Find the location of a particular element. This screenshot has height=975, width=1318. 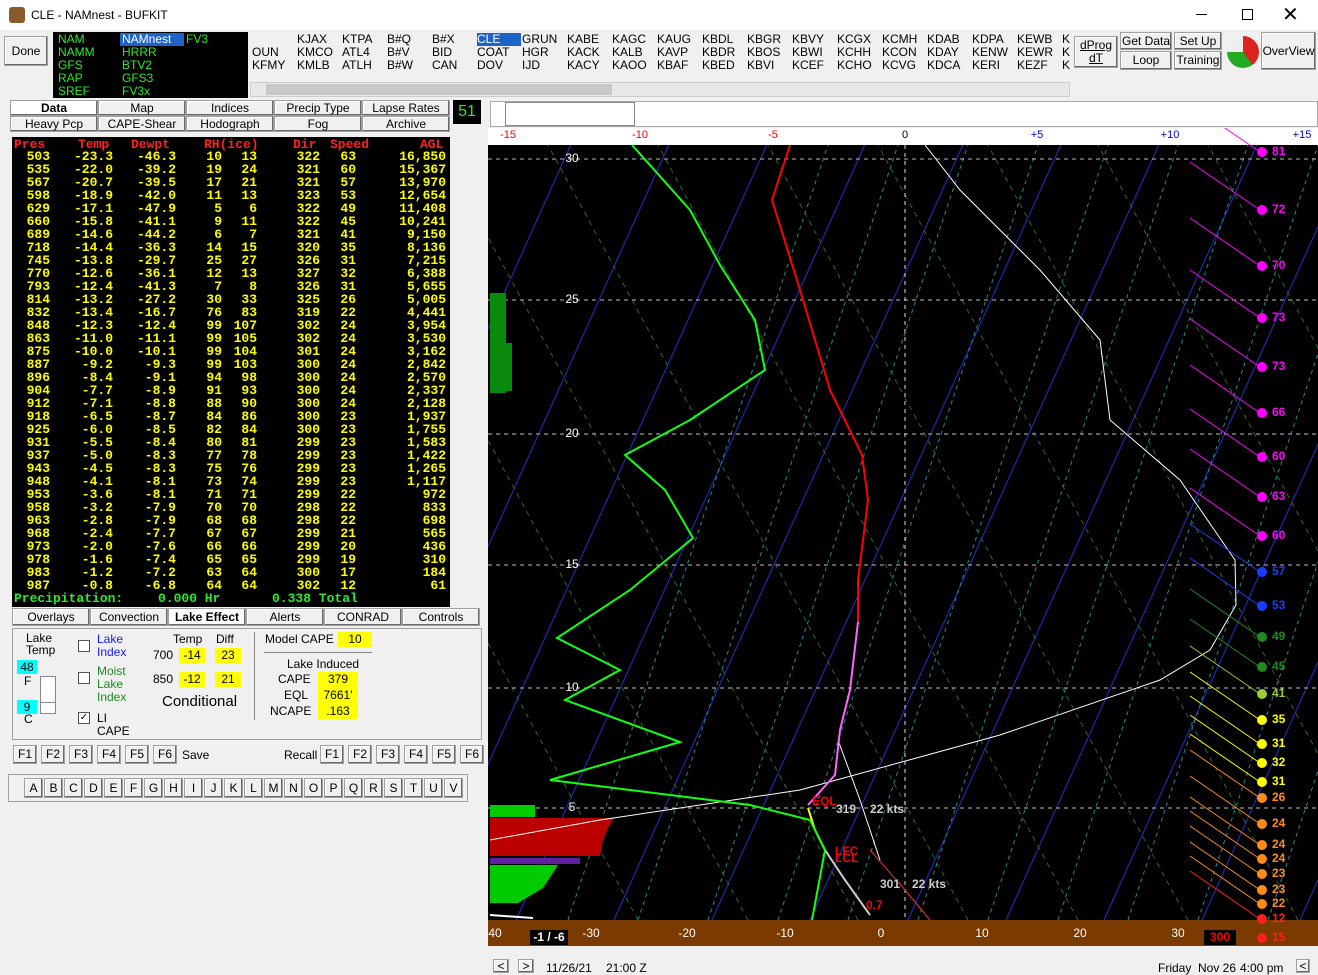

letter-key: J is located at coordinates (213, 788).